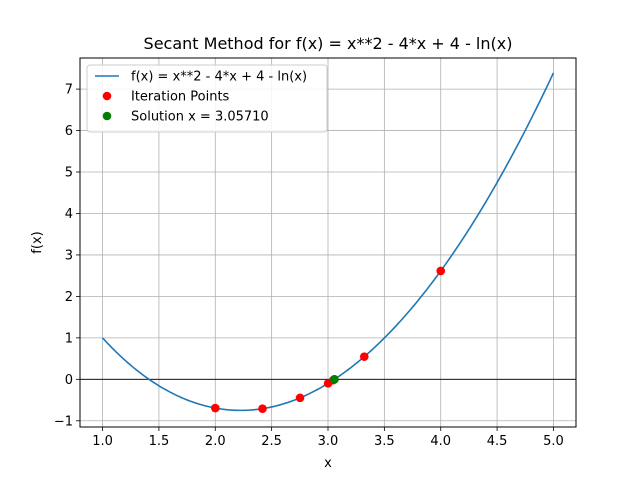  Describe the element at coordinates (334, 379) in the screenshot. I see `solution-point` at that location.